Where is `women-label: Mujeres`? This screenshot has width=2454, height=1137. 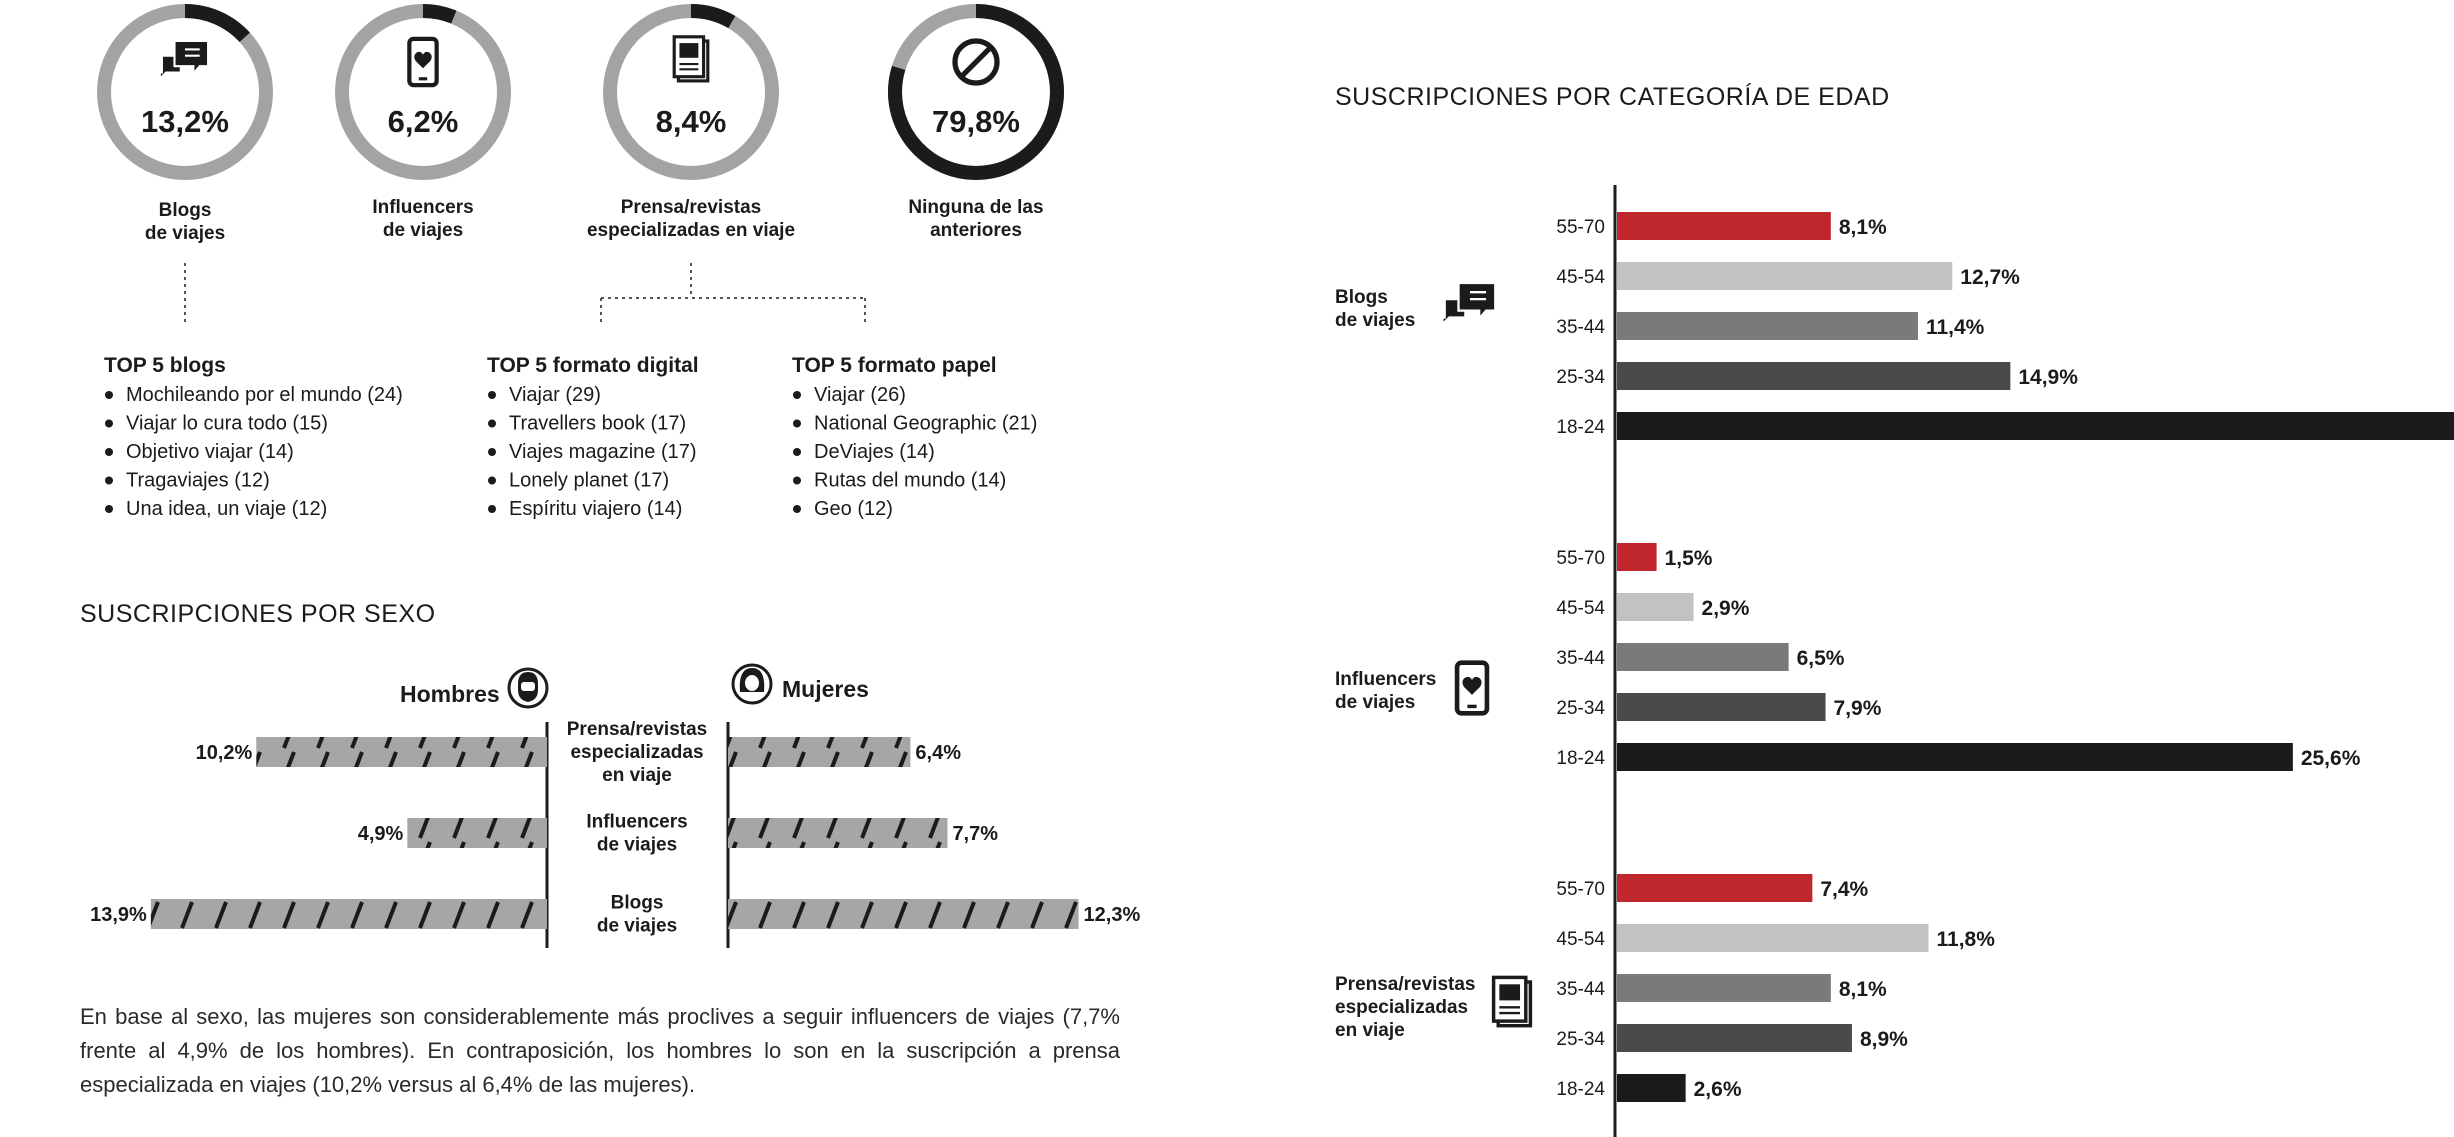
women-label: Mujeres is located at coordinates (825, 689).